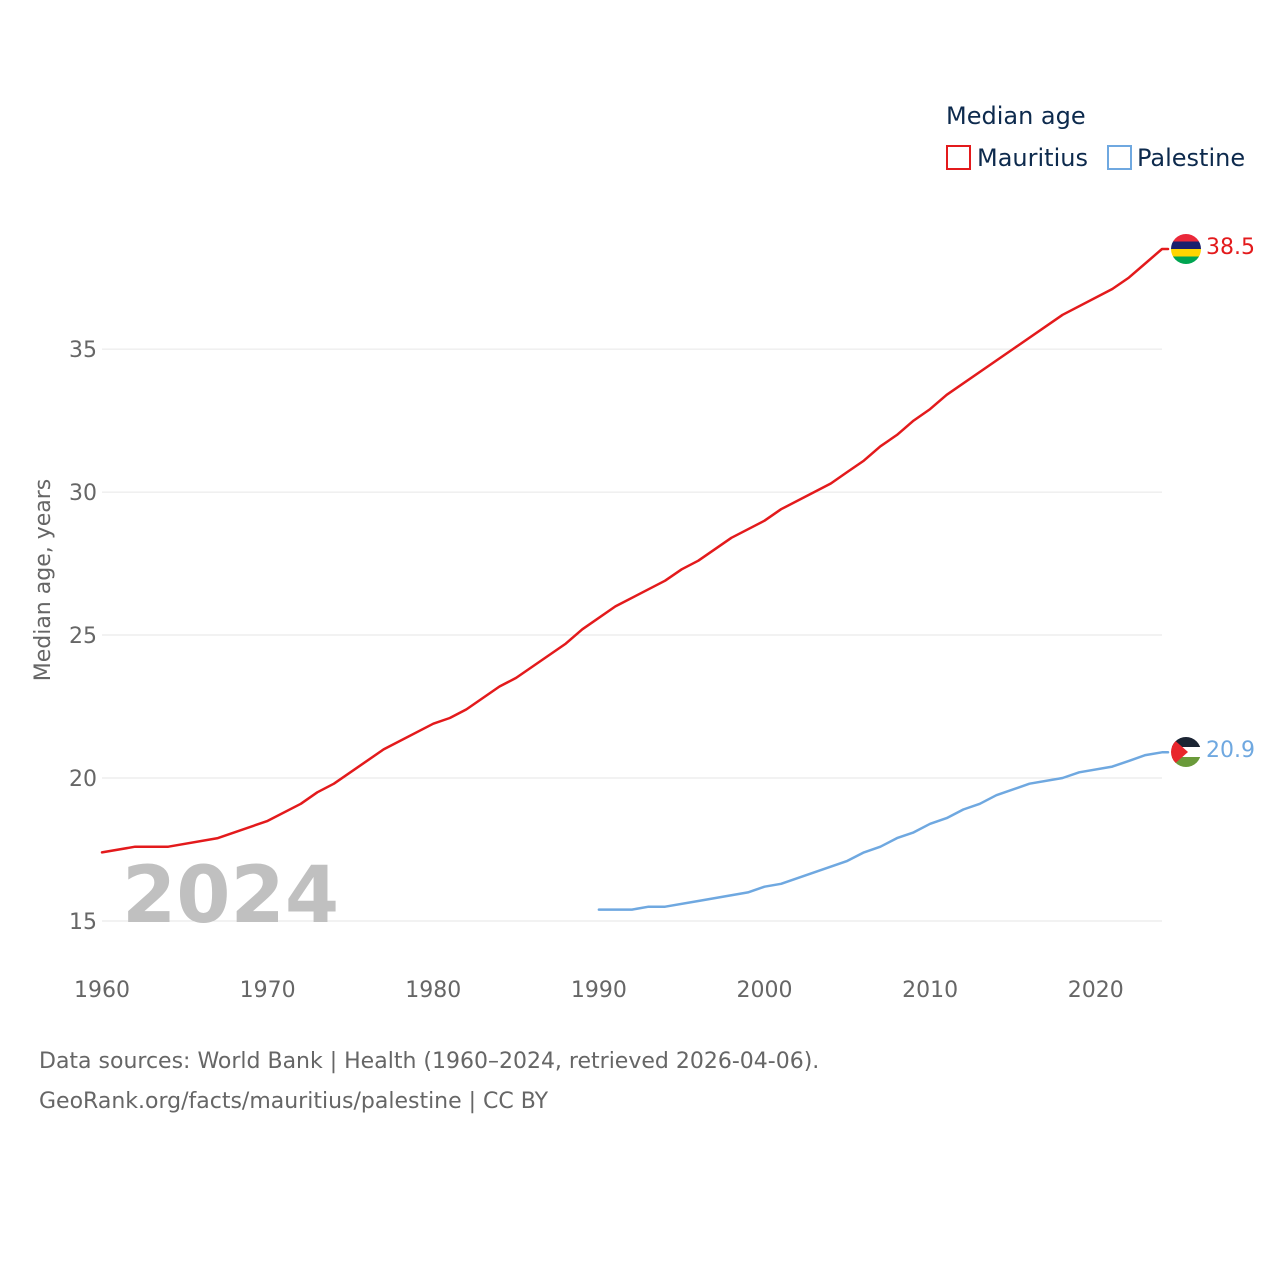 Image resolution: width=1280 pixels, height=1280 pixels. Describe the element at coordinates (1186, 249) in the screenshot. I see `mauritius-flag-icon` at that location.